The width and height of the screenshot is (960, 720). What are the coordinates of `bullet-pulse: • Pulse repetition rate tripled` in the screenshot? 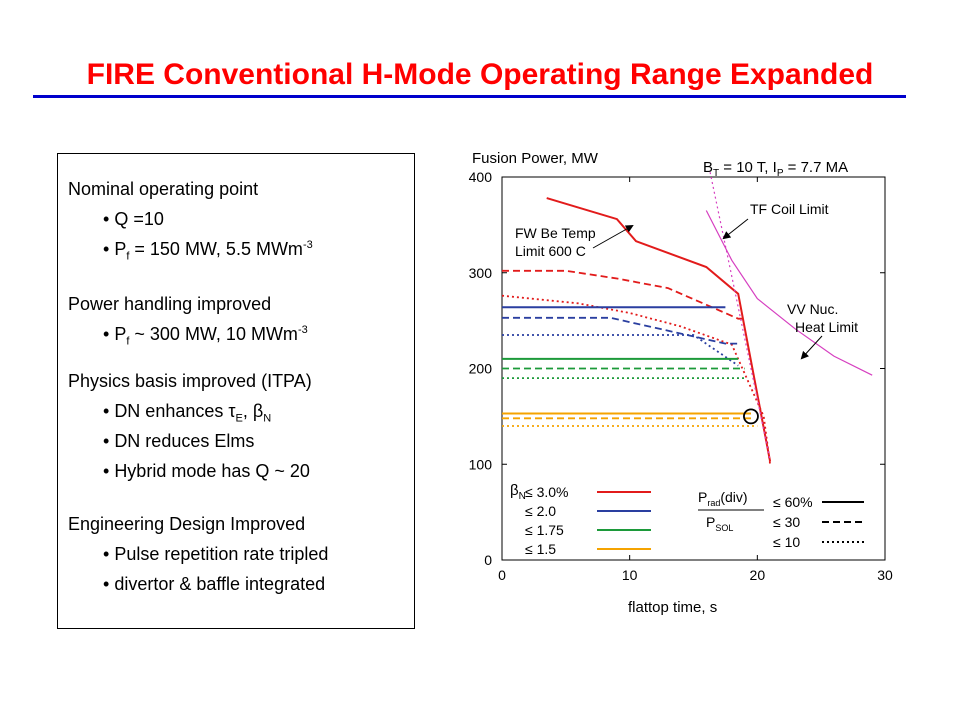 It's located at (216, 554).